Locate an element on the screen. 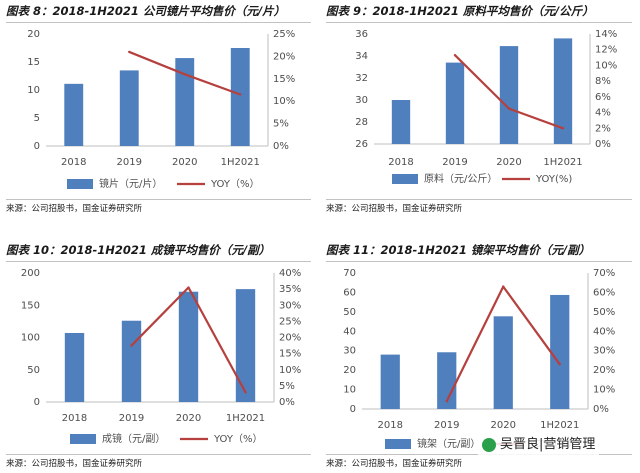 The width and height of the screenshot is (640, 473). right-tick-label: 2% is located at coordinates (603, 128).